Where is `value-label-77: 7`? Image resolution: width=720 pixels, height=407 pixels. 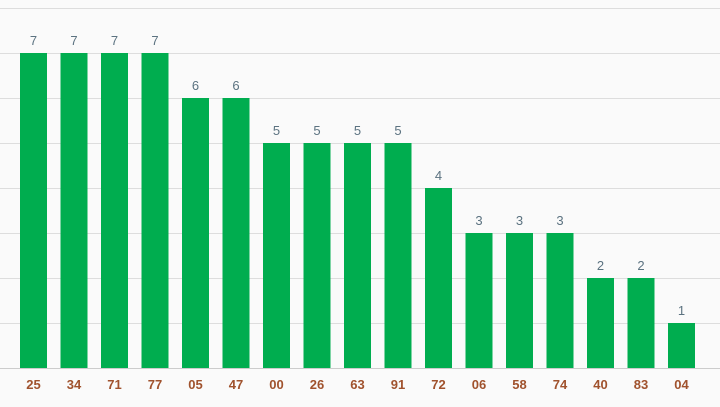 value-label-77: 7 is located at coordinates (154, 40).